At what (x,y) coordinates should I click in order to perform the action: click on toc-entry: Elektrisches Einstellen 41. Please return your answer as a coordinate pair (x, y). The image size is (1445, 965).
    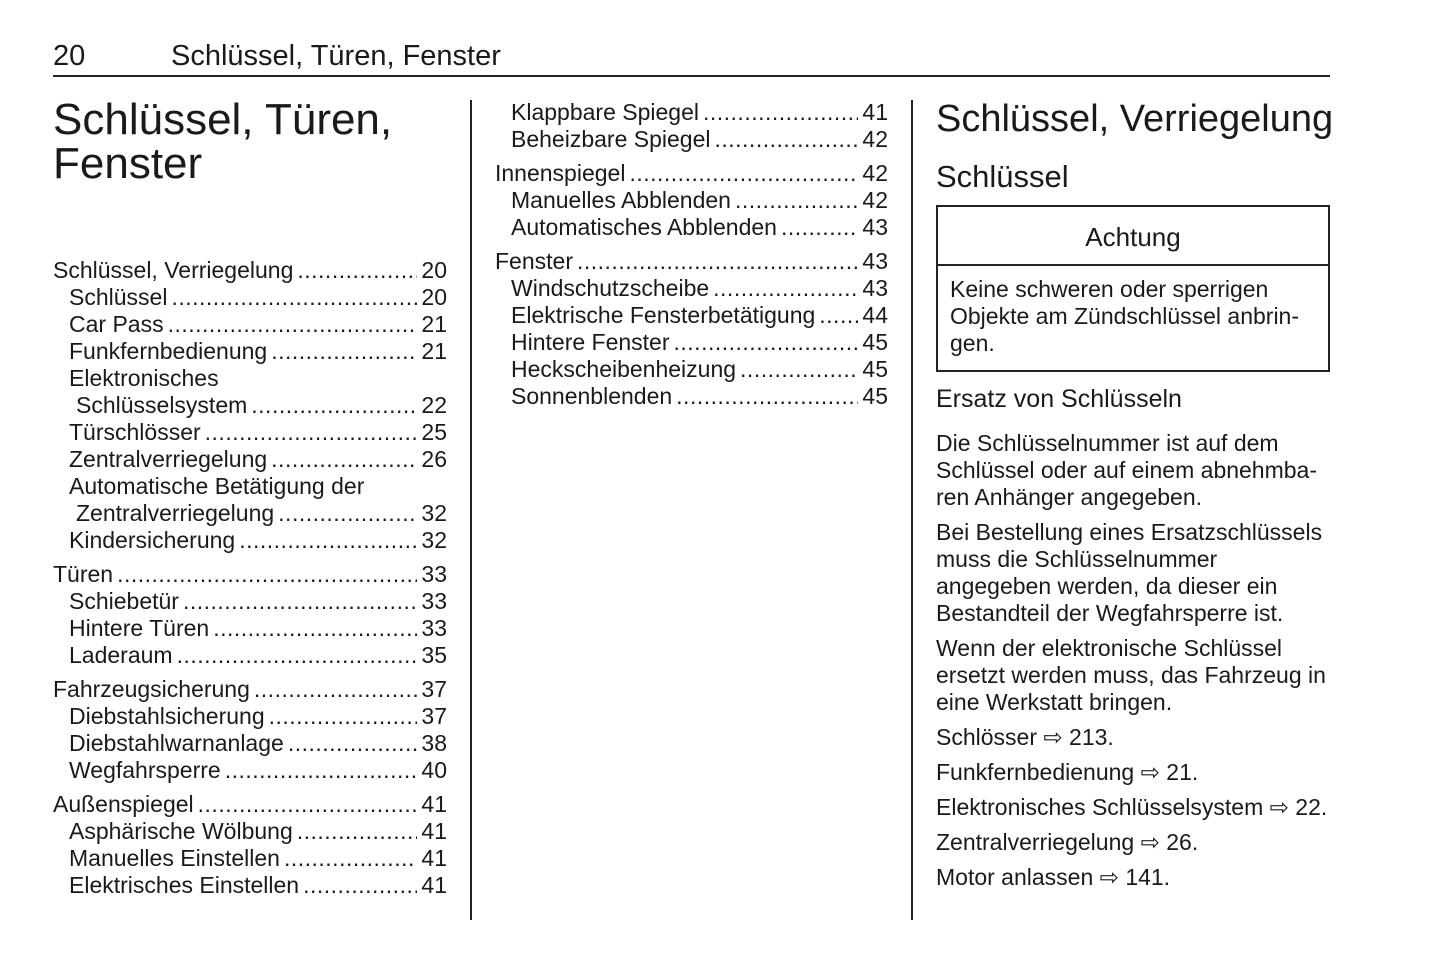
    Looking at the image, I should click on (250, 885).